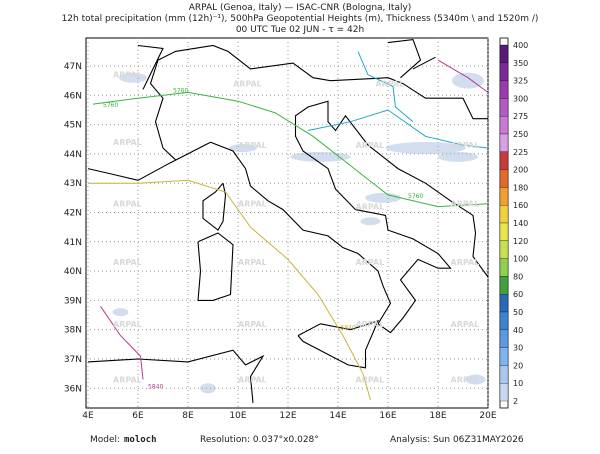 The image size is (600, 454). I want to click on colorbar-label: 30, so click(518, 348).